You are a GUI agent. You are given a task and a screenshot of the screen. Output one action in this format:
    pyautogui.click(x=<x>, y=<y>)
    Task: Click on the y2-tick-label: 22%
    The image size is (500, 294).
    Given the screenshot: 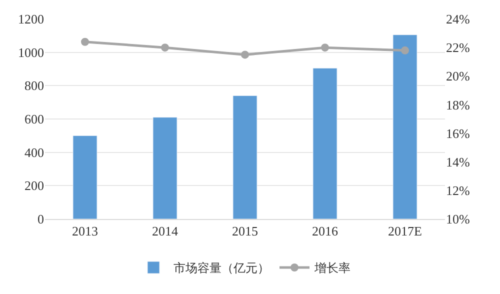 What is the action you would take?
    pyautogui.click(x=458, y=48)
    